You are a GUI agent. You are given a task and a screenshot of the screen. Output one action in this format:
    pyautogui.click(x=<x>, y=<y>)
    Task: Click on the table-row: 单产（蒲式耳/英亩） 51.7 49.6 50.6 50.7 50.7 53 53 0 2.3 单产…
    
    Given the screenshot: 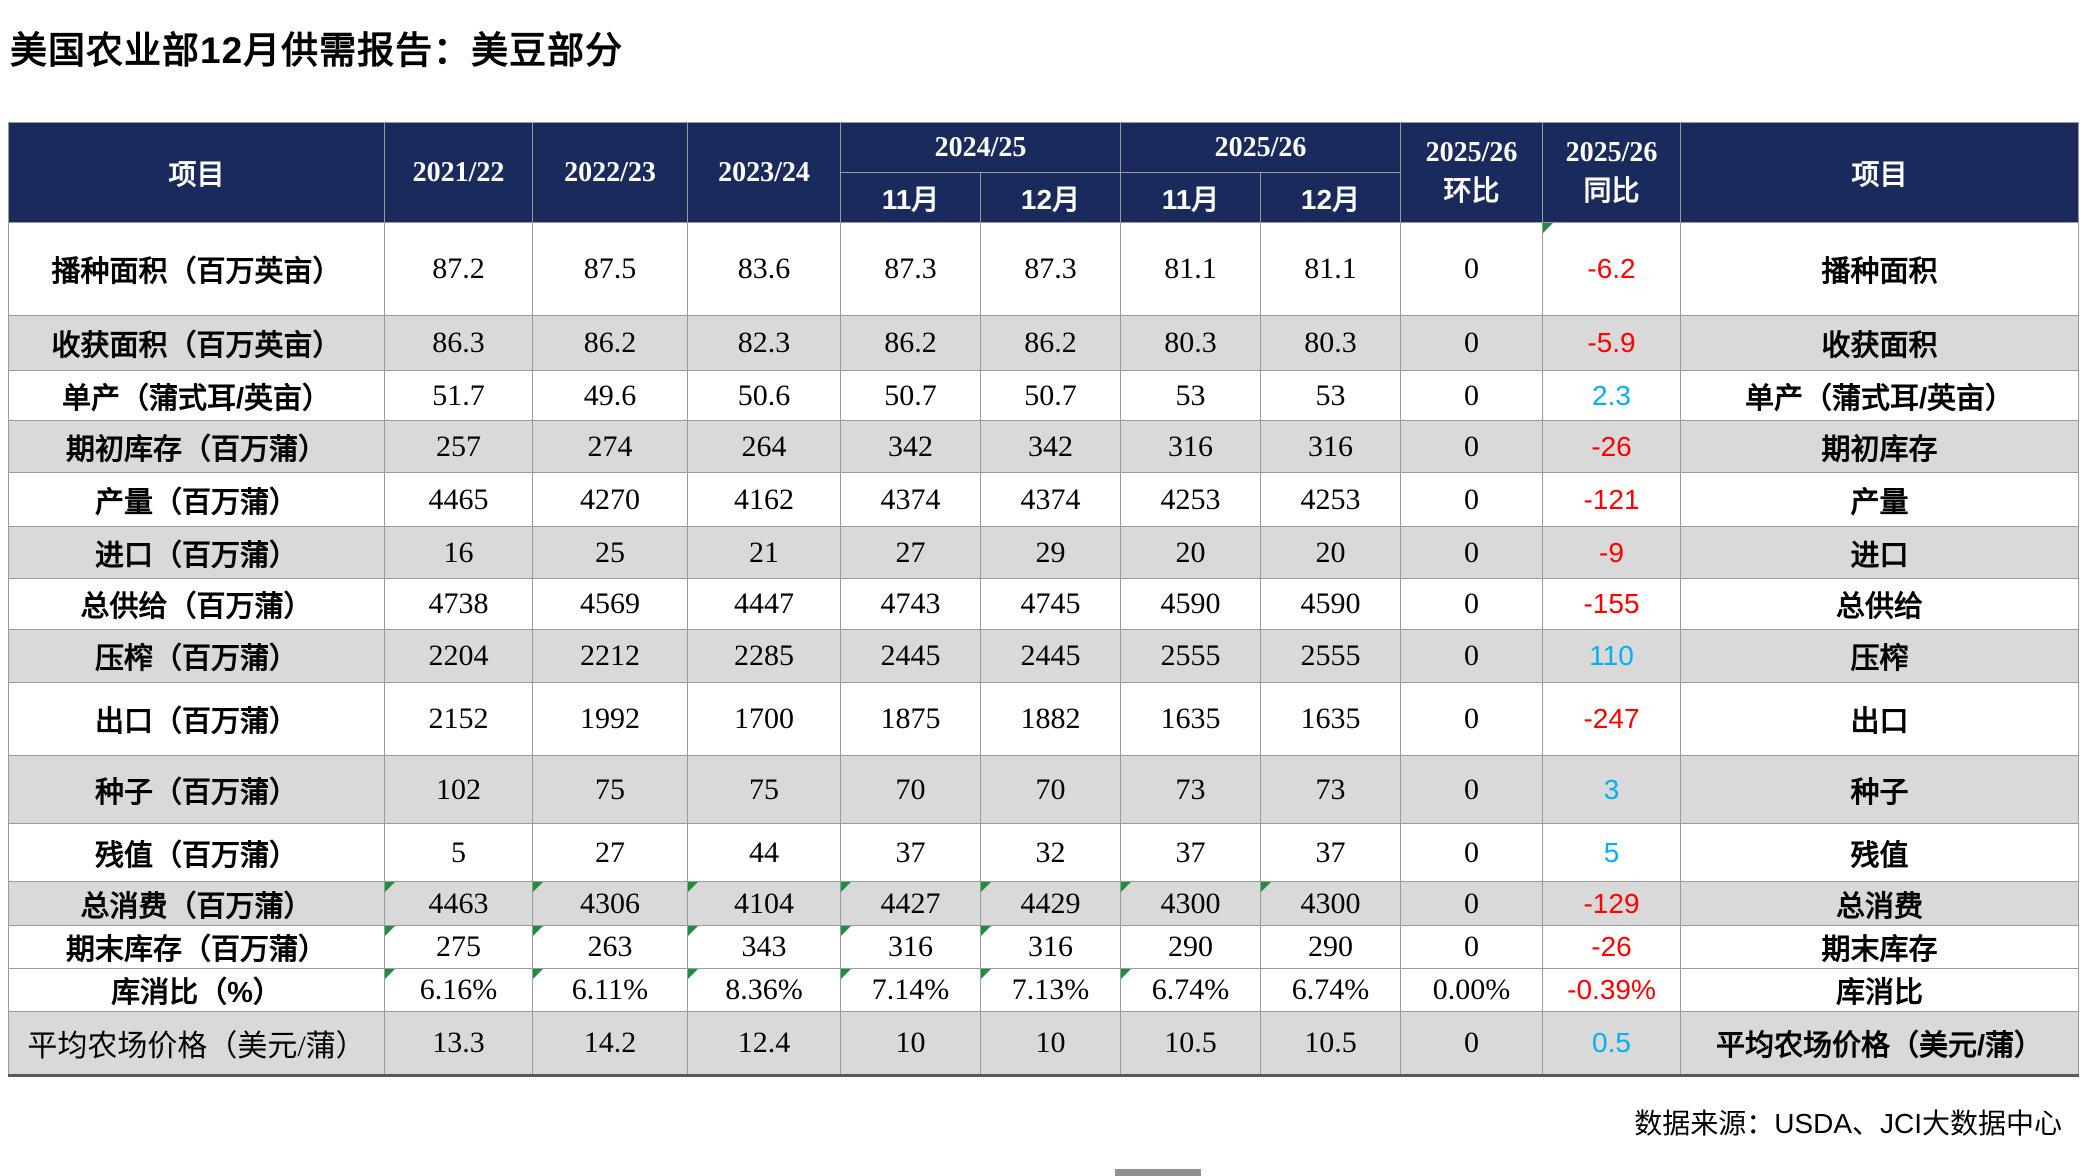 What is the action you would take?
    pyautogui.click(x=1043, y=395)
    